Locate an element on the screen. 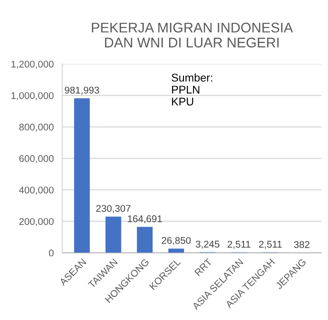  y-tick-label: 400,000 is located at coordinates (36, 190).